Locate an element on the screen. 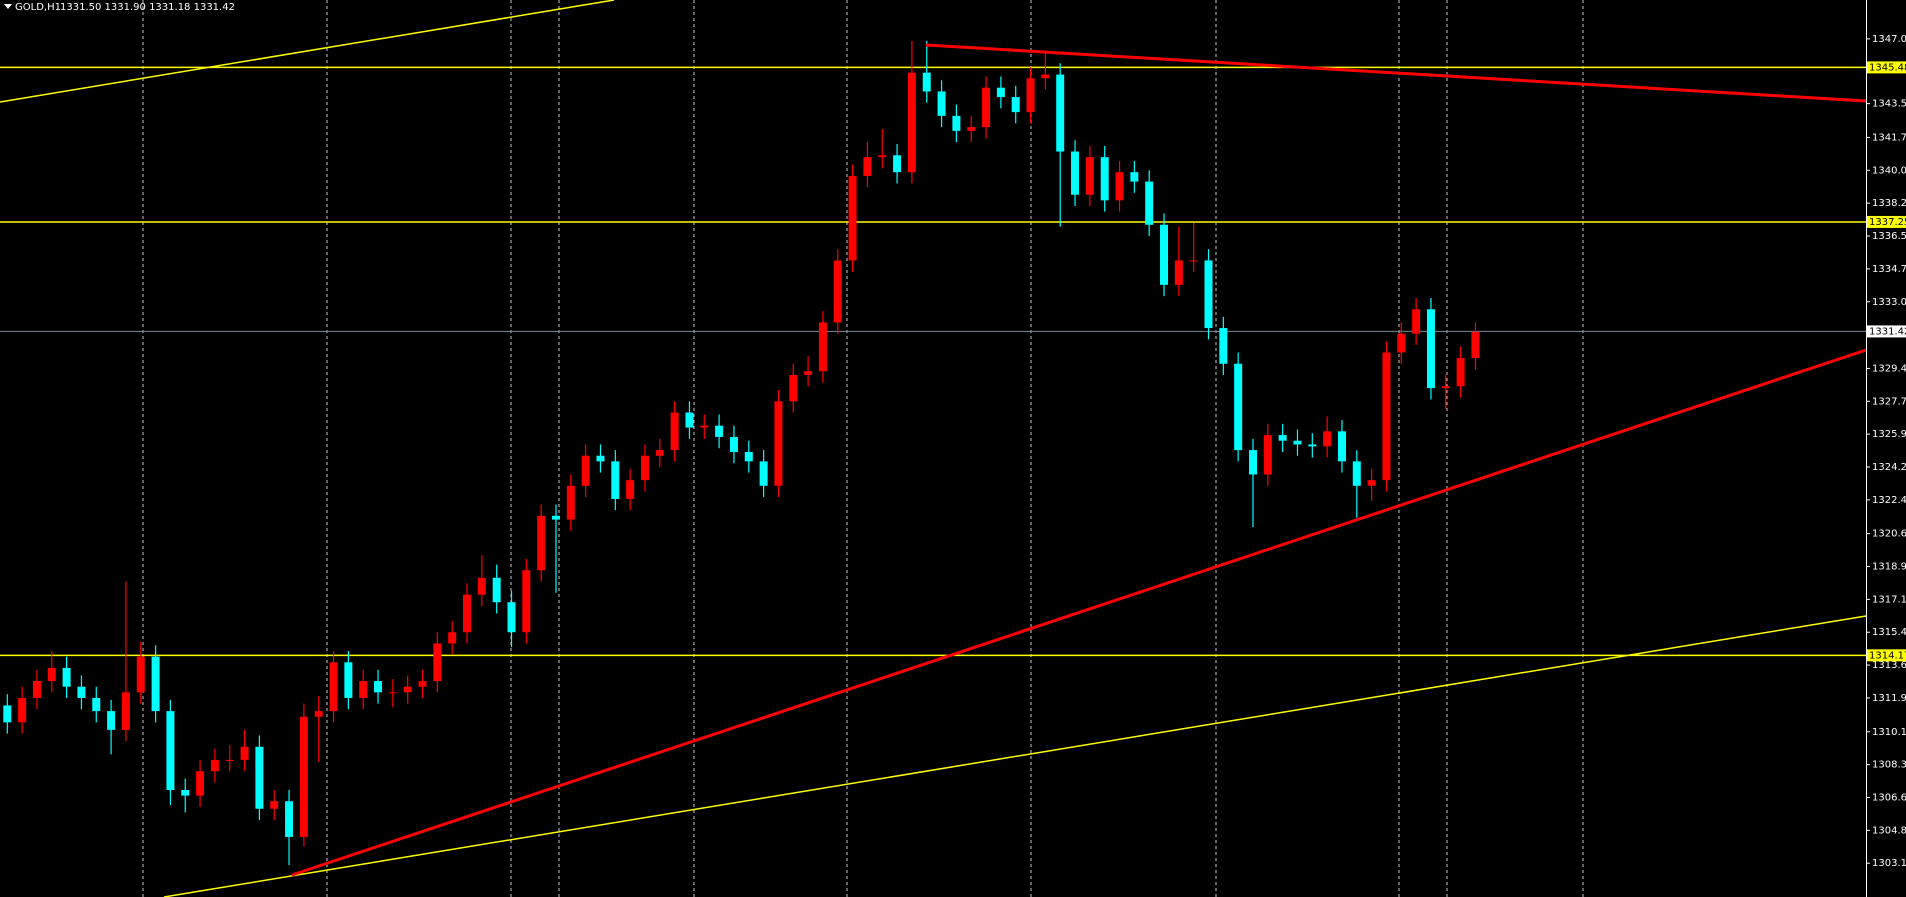 Image resolution: width=1906 pixels, height=897 pixels. y-tick-label: 1324.20 is located at coordinates (1889, 467).